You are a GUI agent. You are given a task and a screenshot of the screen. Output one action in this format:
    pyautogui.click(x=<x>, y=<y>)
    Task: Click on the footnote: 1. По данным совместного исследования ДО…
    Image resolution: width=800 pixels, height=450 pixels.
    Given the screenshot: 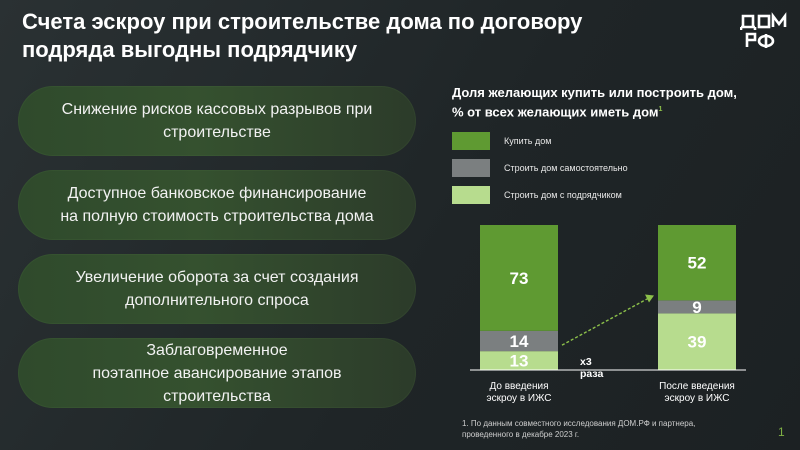 What is the action you would take?
    pyautogui.click(x=579, y=429)
    